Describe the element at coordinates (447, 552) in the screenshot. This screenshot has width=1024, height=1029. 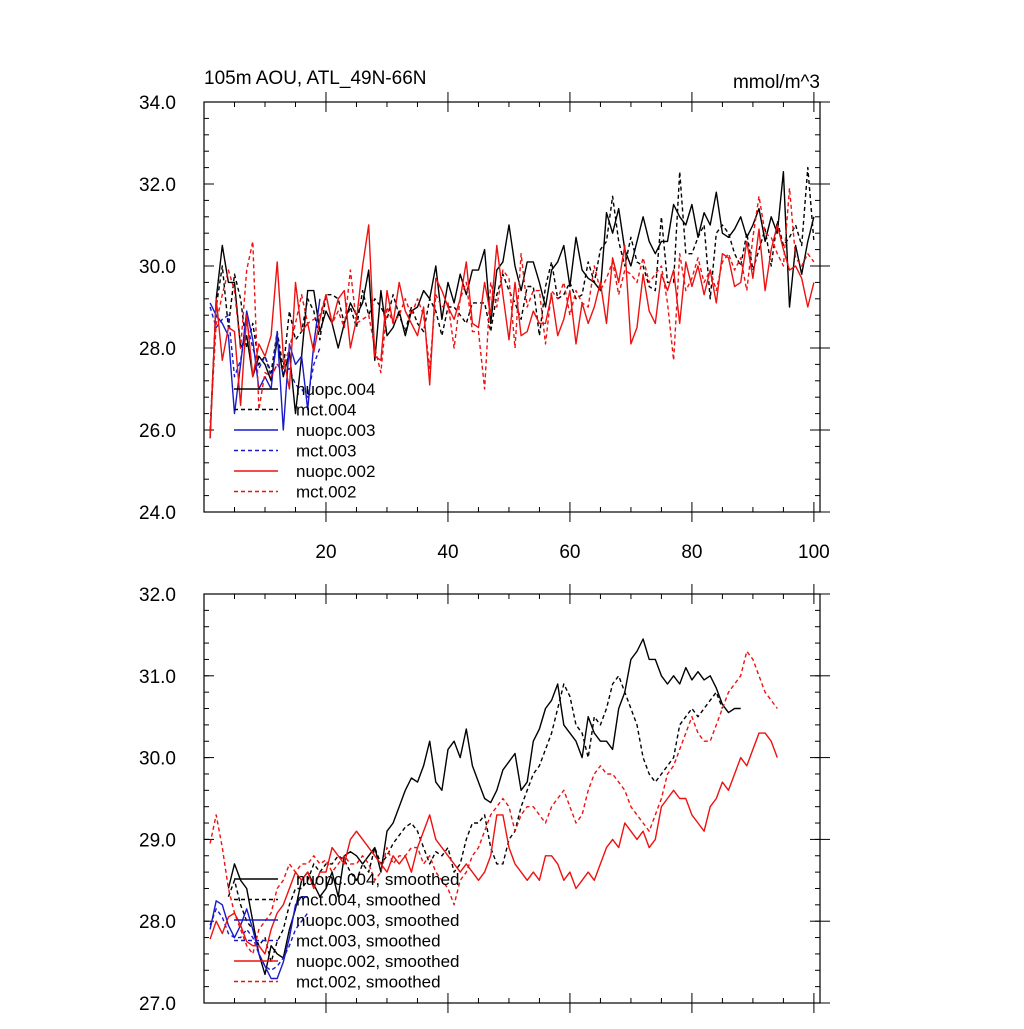
I see `x-tick-label: 40` at that location.